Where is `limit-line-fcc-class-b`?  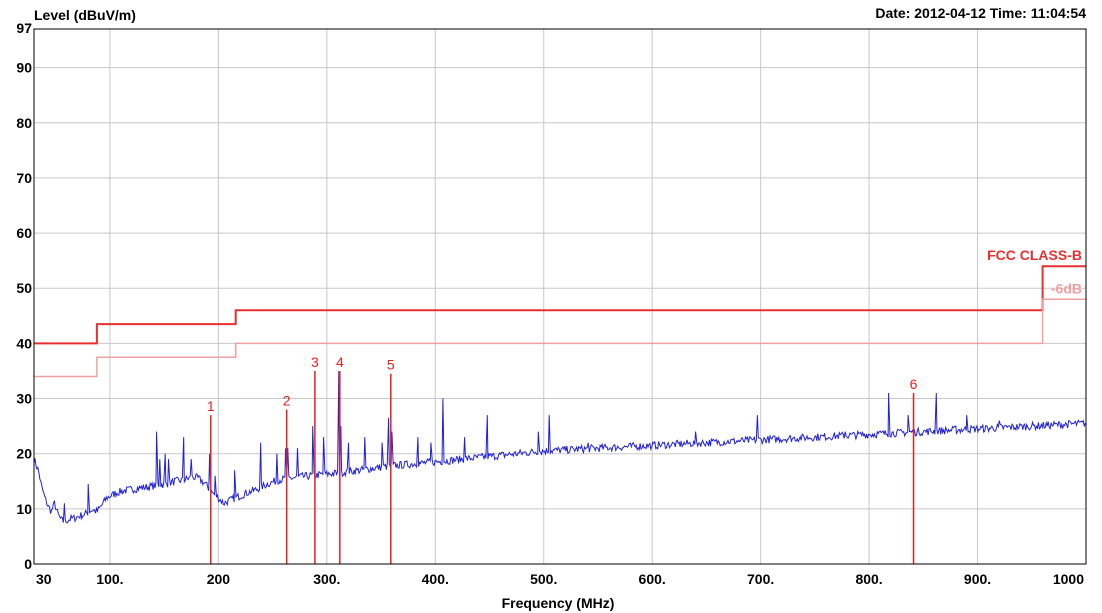
limit-line-fcc-class-b is located at coordinates (560, 305).